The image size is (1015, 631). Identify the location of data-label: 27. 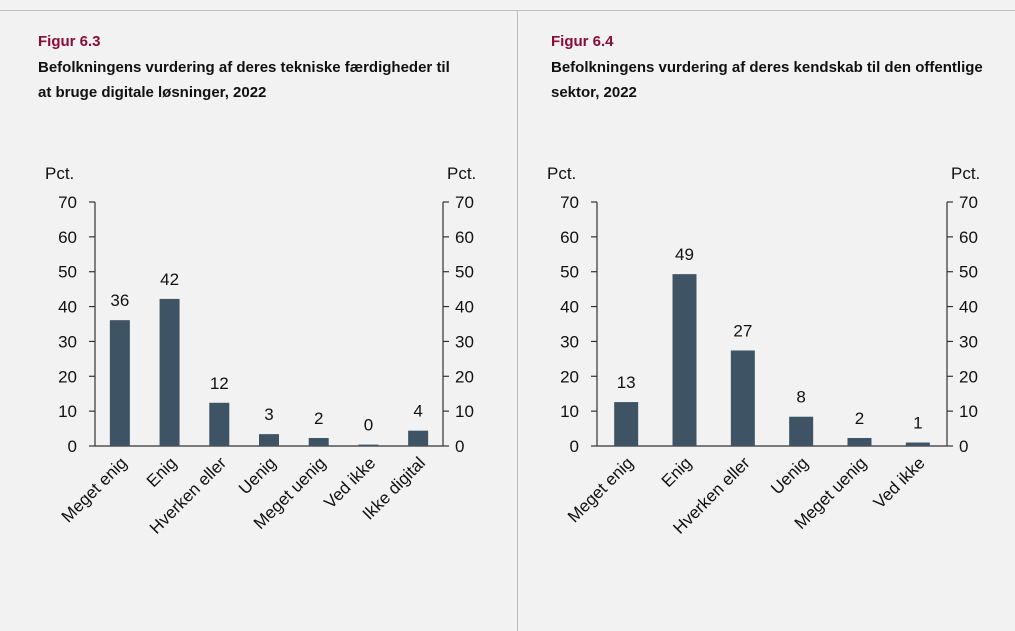
(742, 330).